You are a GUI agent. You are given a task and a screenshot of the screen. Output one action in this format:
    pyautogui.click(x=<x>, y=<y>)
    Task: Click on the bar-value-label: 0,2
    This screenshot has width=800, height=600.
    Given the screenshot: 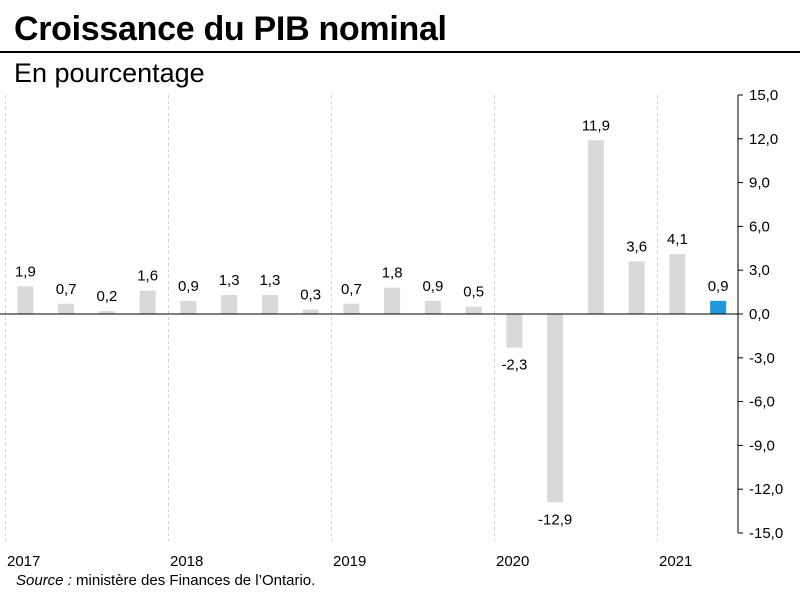 What is the action you would take?
    pyautogui.click(x=106, y=296)
    